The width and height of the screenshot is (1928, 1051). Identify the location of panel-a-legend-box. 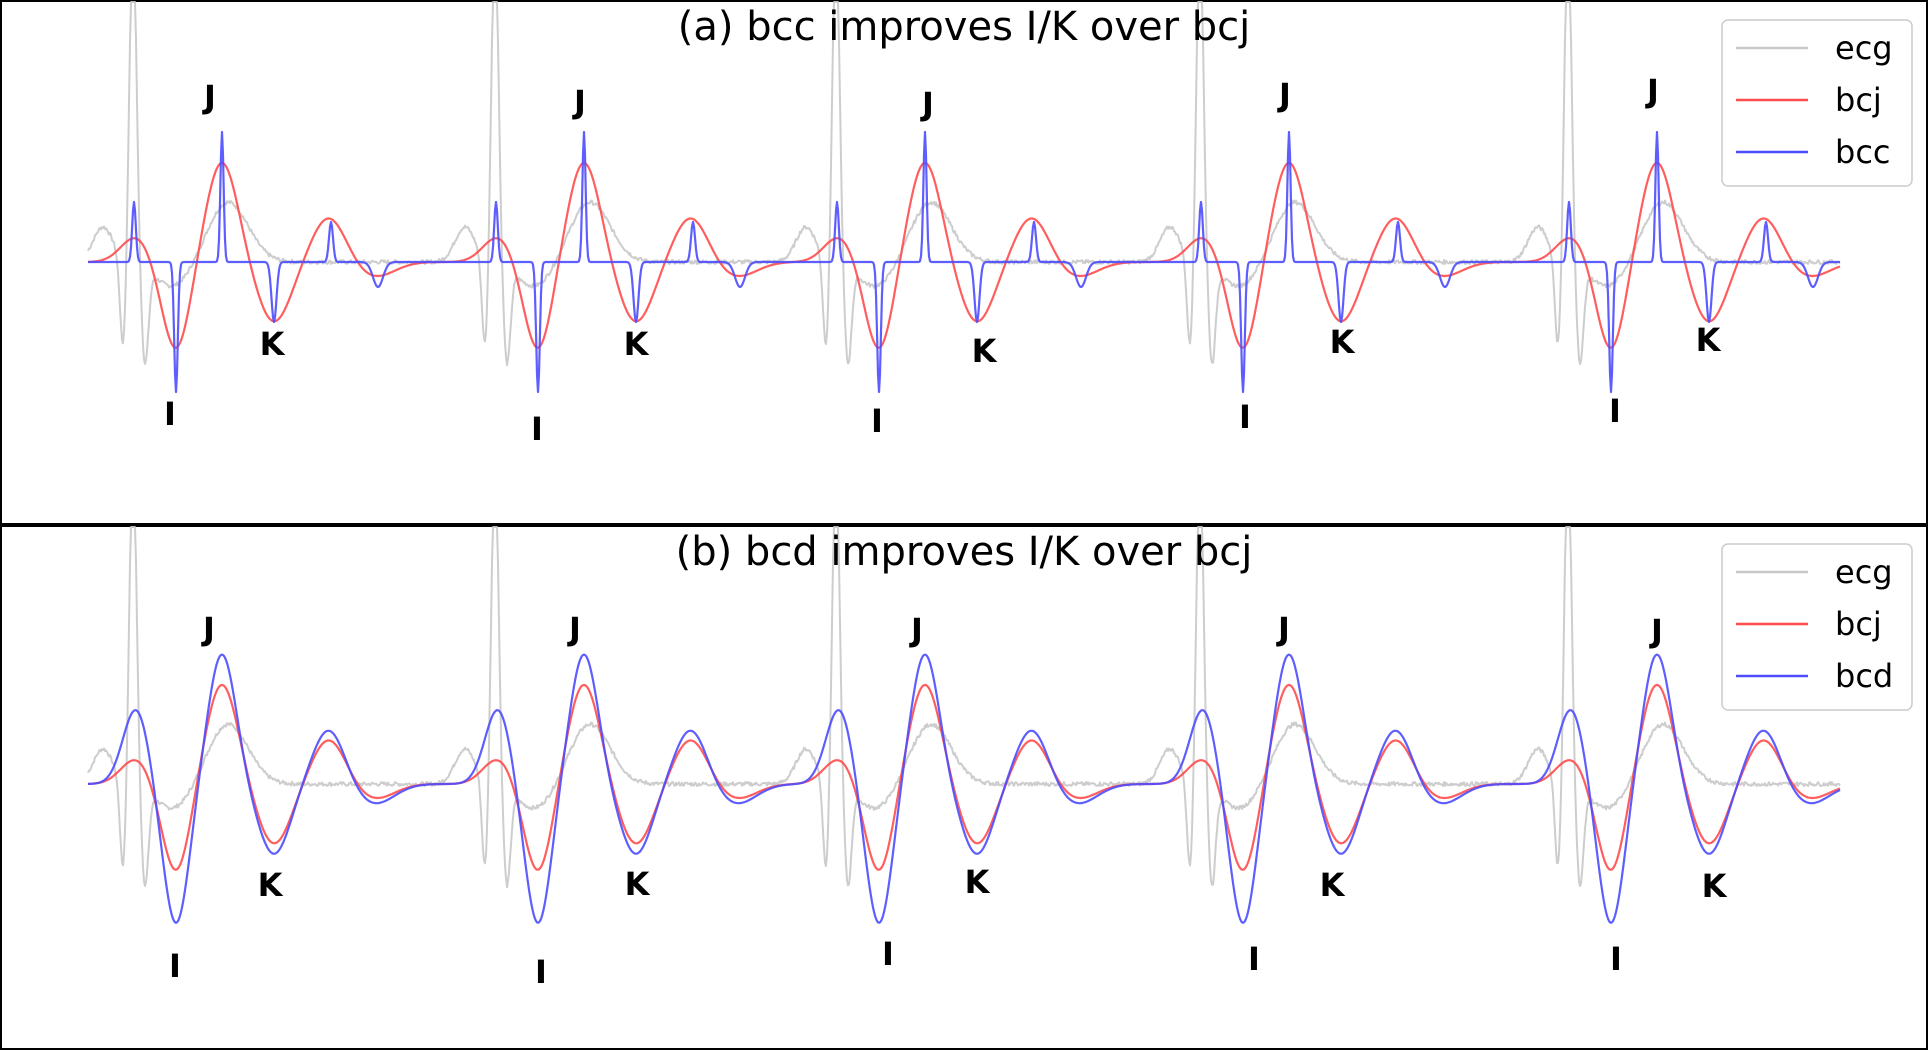
(1817, 103).